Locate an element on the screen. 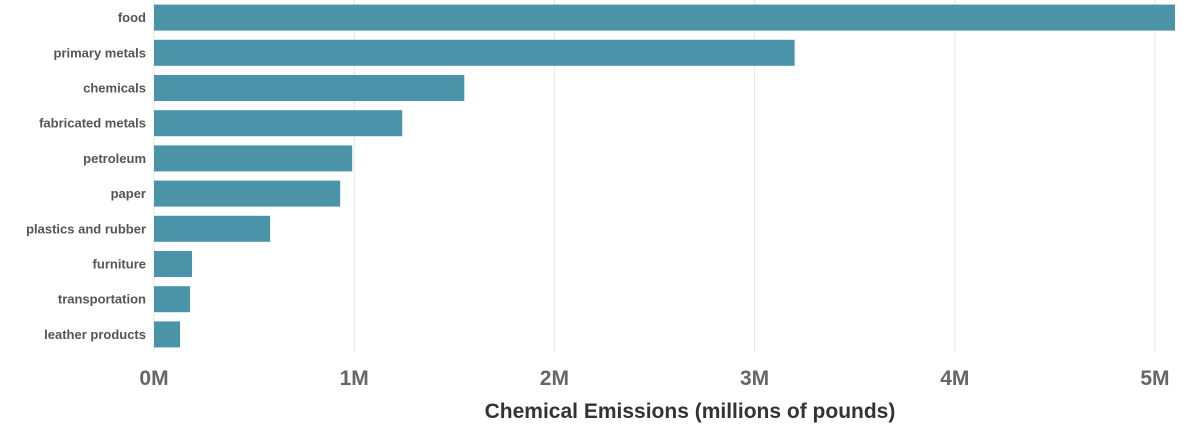 This screenshot has height=427, width=1188. category-label: food is located at coordinates (132, 17).